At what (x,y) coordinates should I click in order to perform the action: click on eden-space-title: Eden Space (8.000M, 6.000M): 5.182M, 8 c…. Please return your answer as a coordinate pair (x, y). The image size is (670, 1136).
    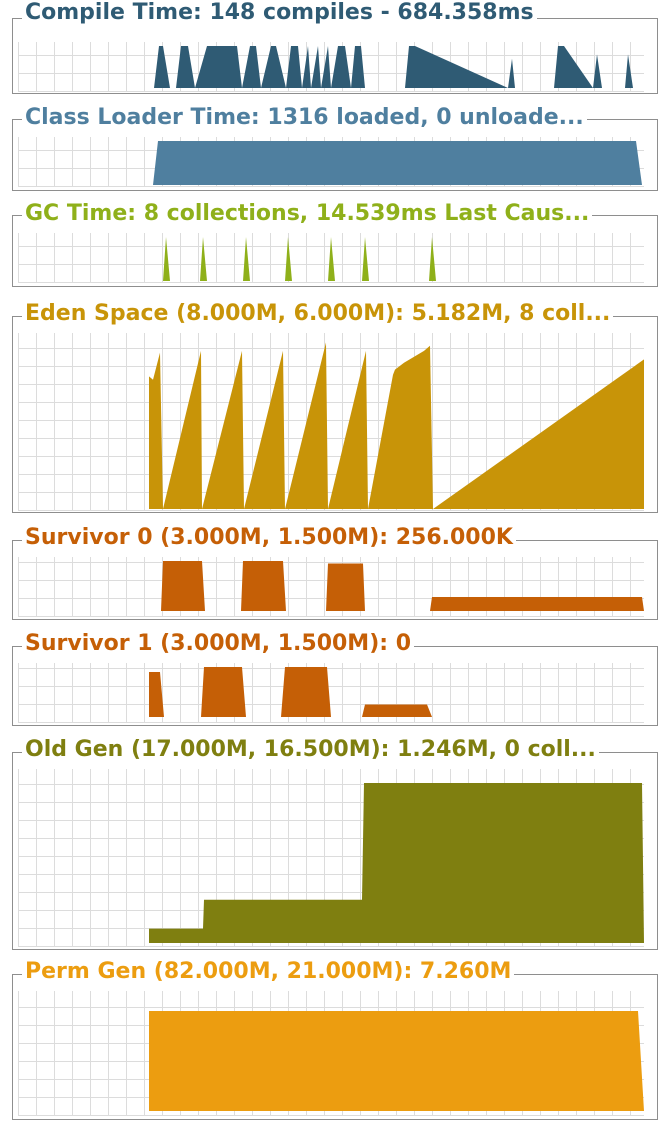
    Looking at the image, I should click on (318, 314).